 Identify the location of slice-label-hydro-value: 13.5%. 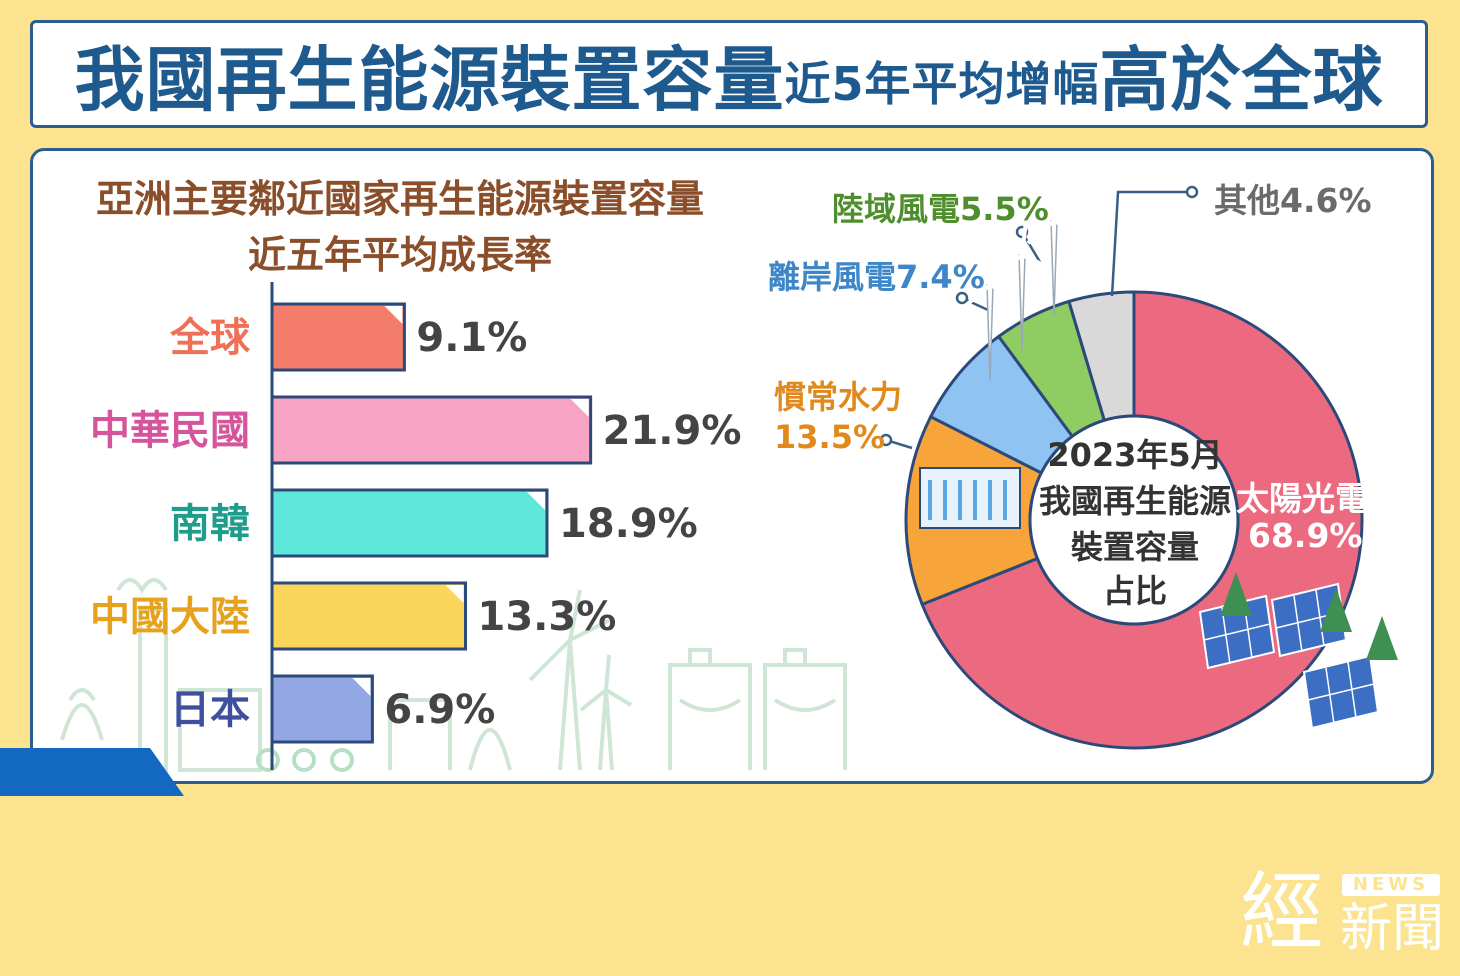
(830, 437).